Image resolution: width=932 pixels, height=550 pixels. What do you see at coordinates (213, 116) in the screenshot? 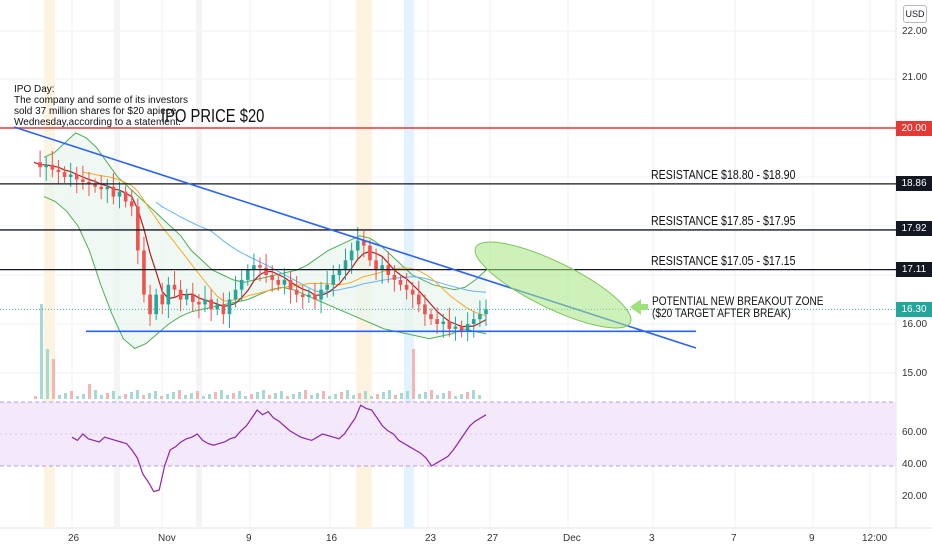
I see `ipo-price-label: IPO PRICE $20` at bounding box center [213, 116].